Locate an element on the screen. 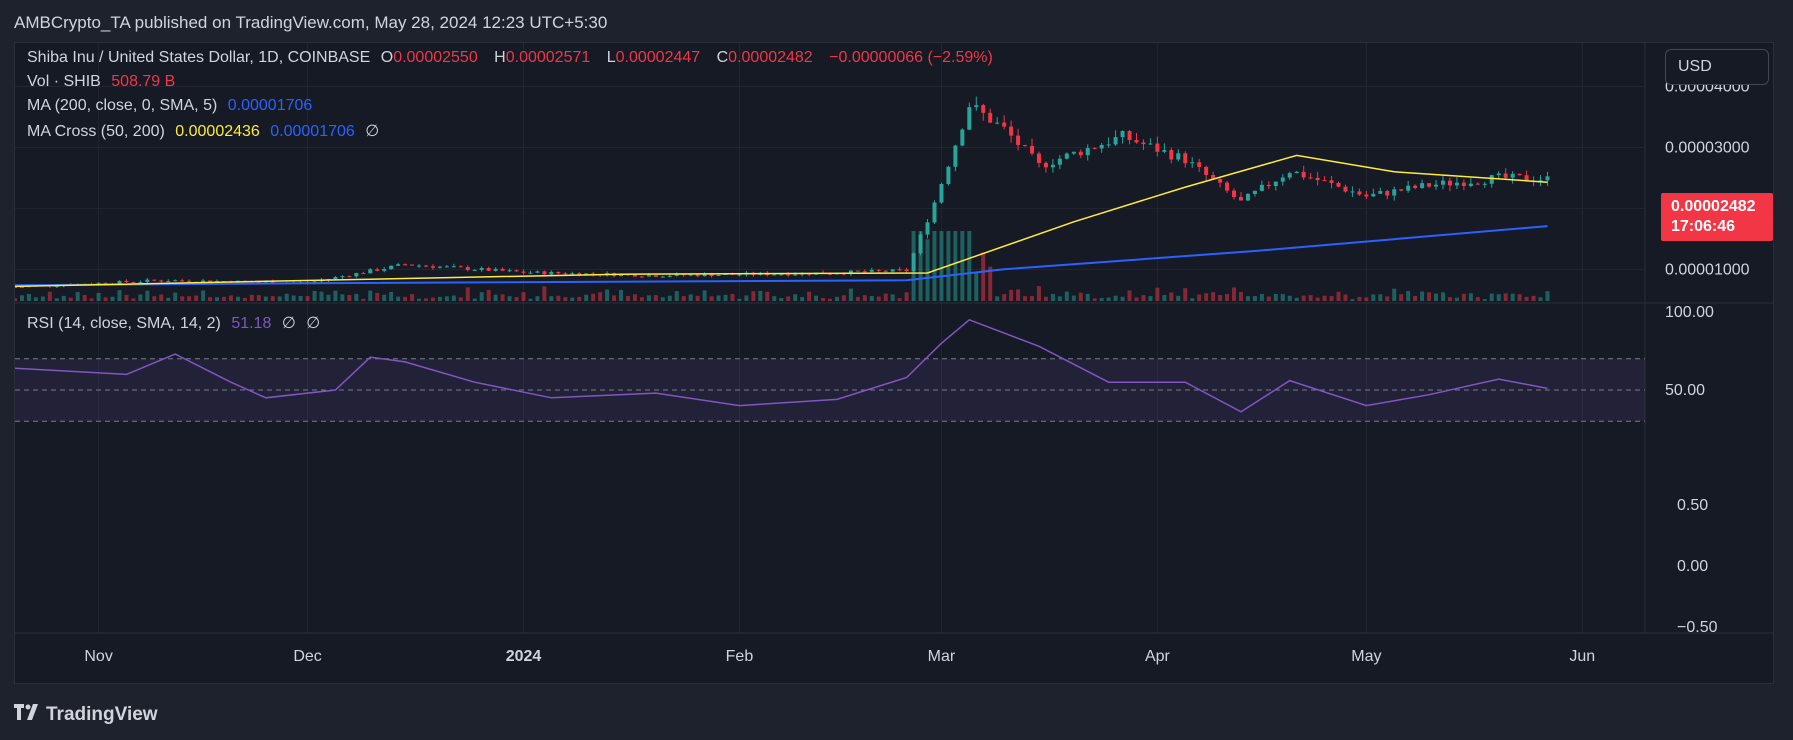 Image resolution: width=1793 pixels, height=740 pixels. ma-legend: MA (200, close, 0, SMA, 5) 0.00001706 is located at coordinates (172, 106).